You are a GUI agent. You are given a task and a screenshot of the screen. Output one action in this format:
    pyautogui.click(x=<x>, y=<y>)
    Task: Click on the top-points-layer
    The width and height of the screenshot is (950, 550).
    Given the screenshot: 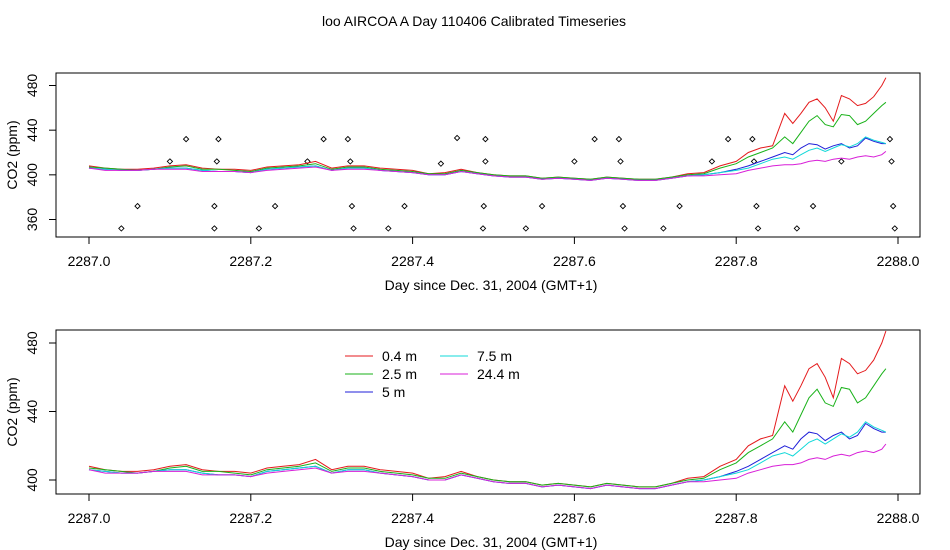 What is the action you would take?
    pyautogui.click(x=508, y=183)
    